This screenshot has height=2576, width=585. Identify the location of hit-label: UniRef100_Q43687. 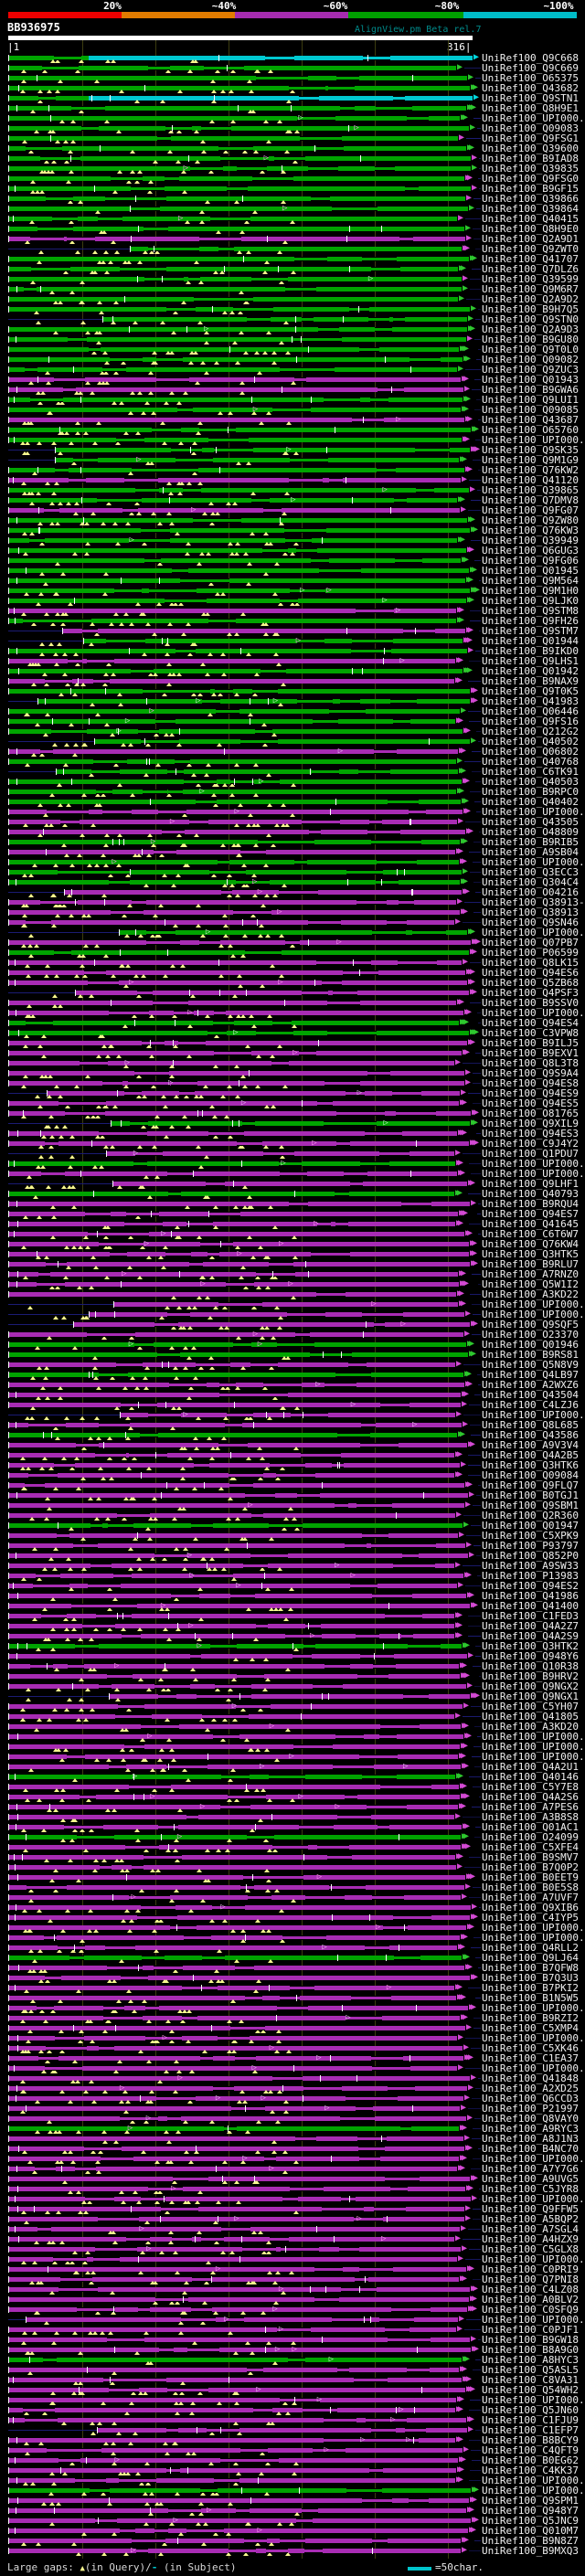
(531, 420).